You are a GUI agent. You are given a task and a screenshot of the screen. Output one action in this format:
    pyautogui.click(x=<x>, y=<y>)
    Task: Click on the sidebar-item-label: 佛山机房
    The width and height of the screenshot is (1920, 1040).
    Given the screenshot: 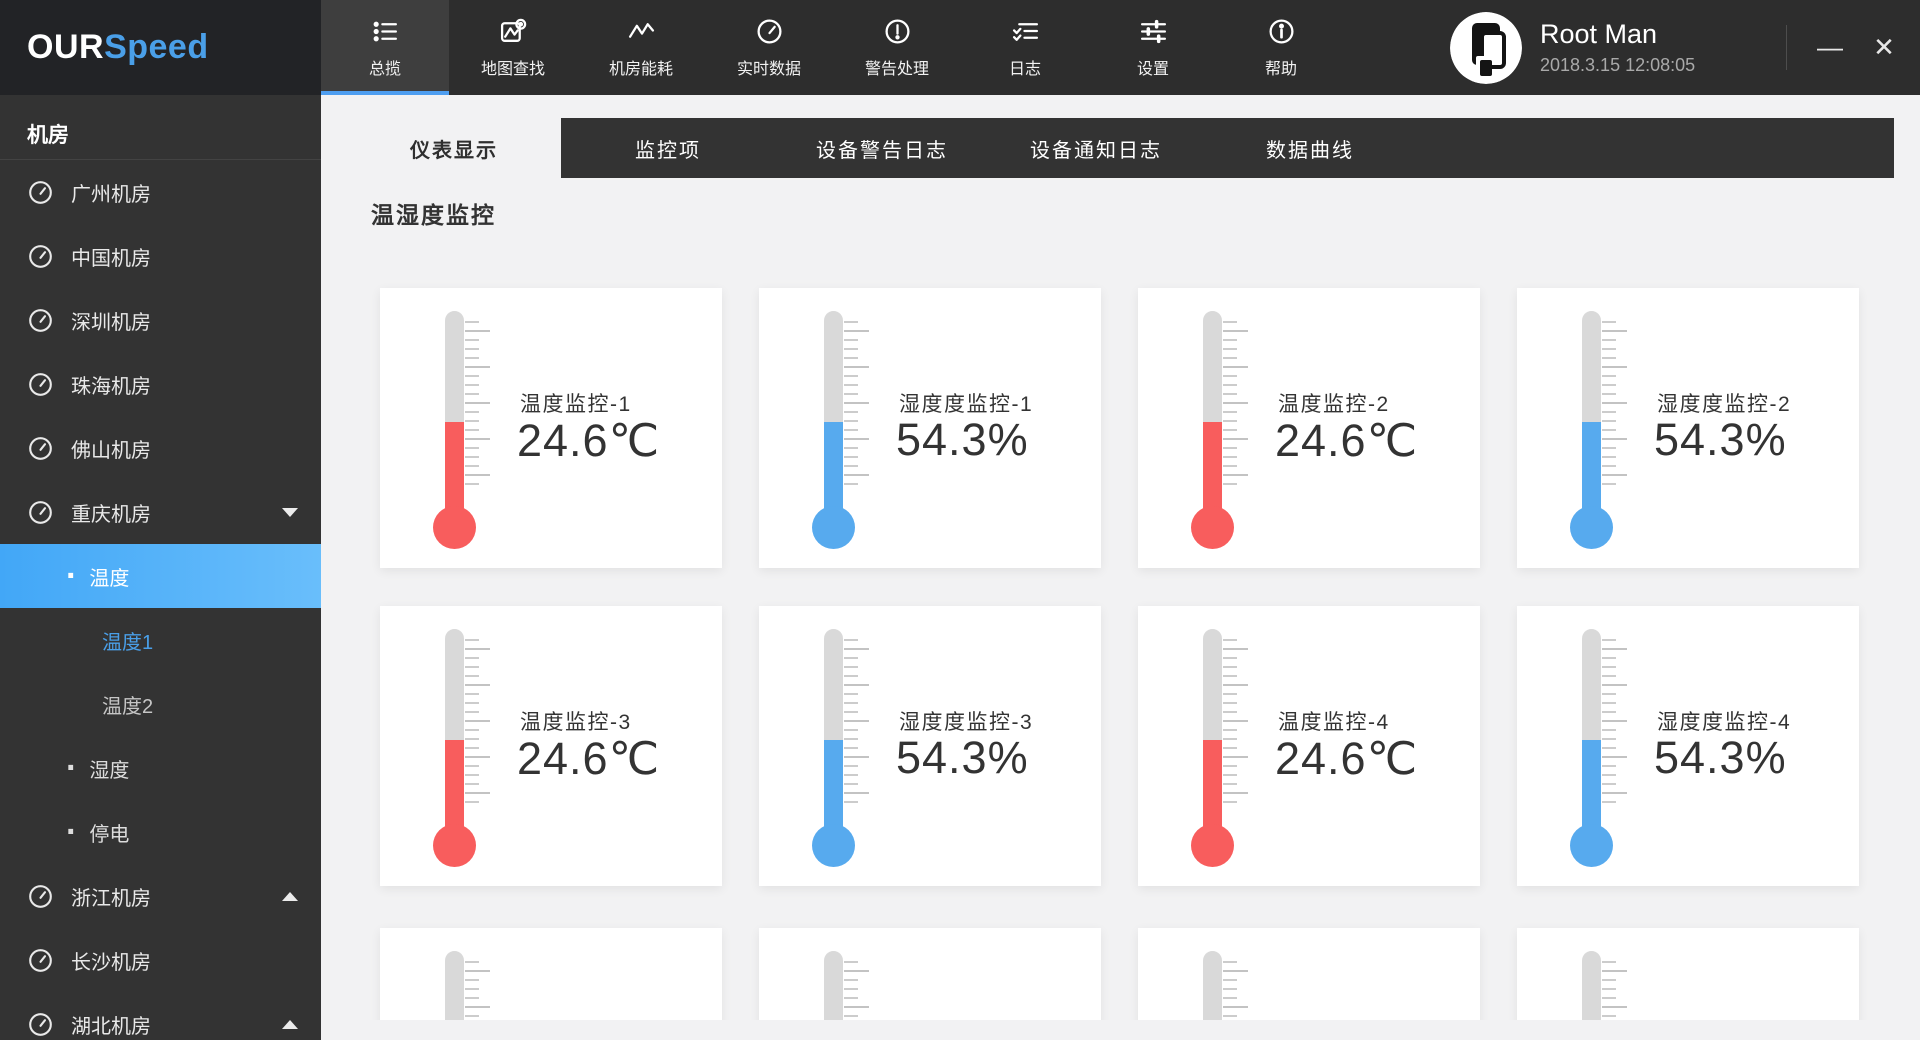 What is the action you would take?
    pyautogui.click(x=111, y=450)
    